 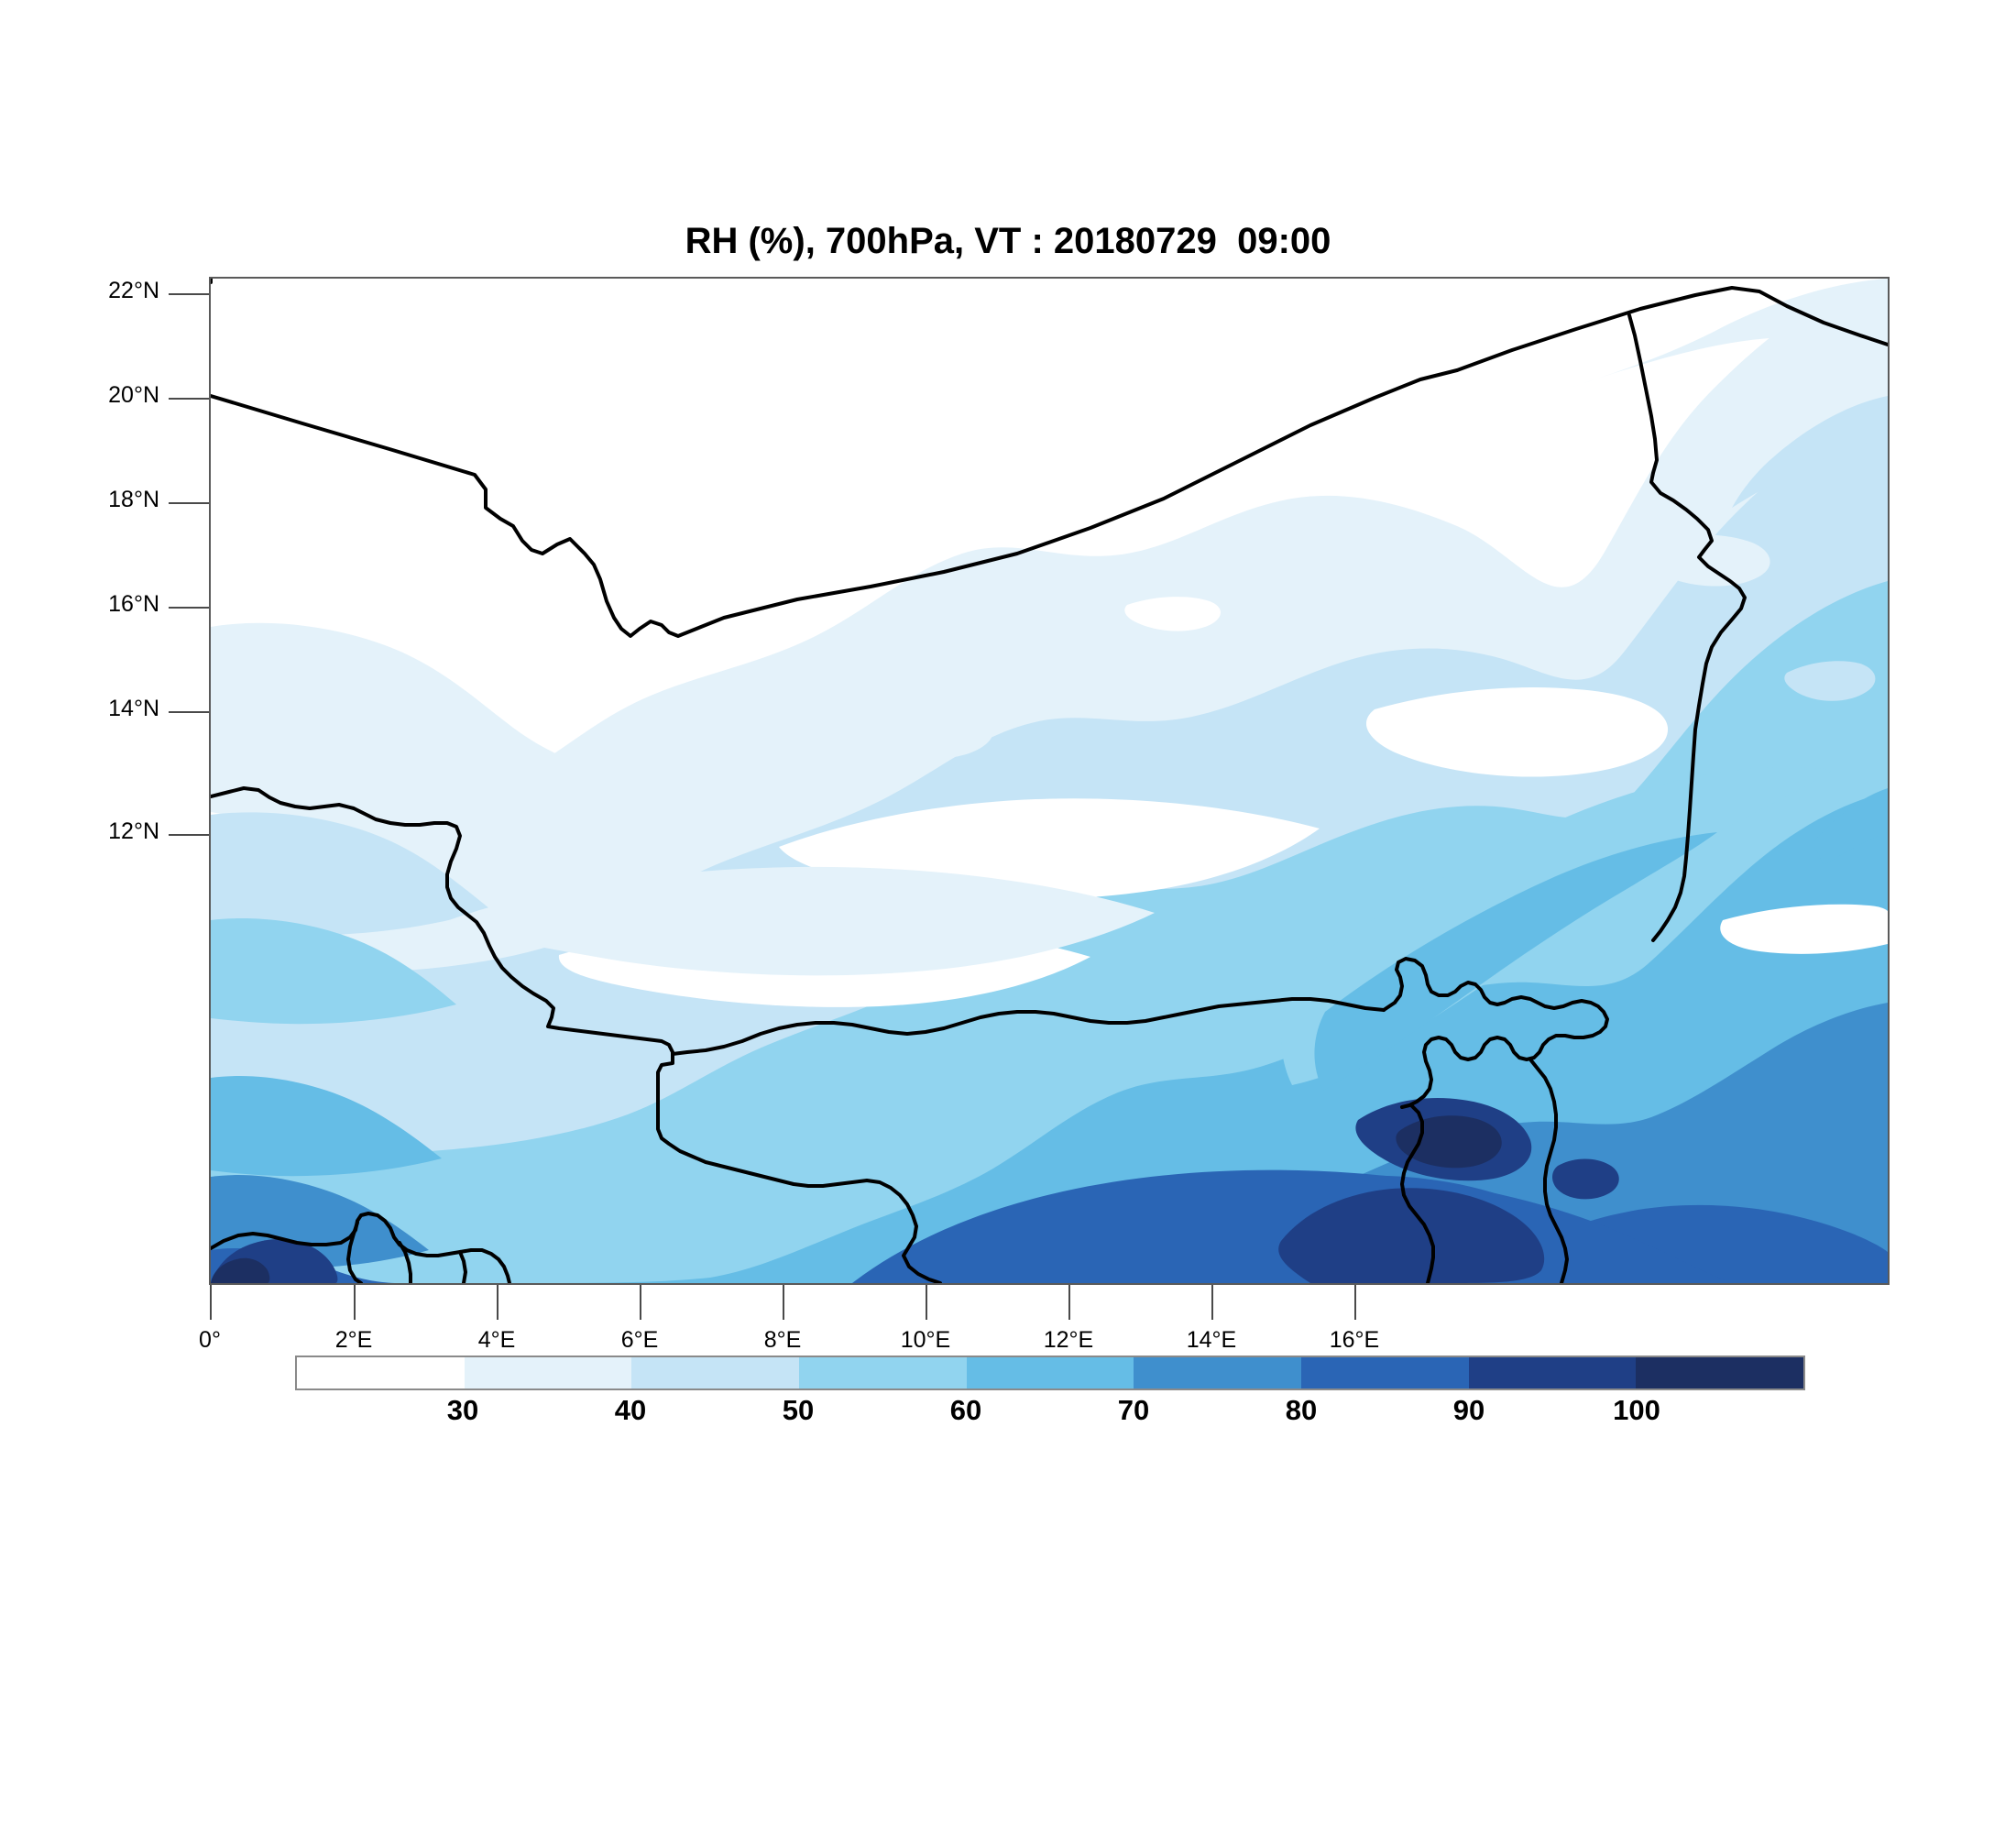 What do you see at coordinates (133, 604) in the screenshot?
I see `lat-label: 16°N` at bounding box center [133, 604].